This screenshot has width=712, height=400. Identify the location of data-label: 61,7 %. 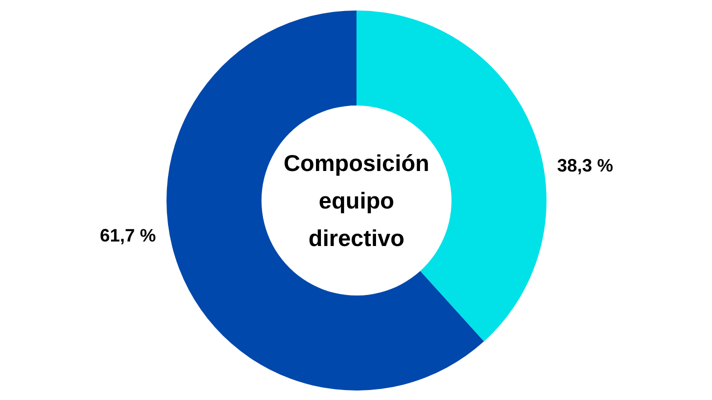
(128, 236).